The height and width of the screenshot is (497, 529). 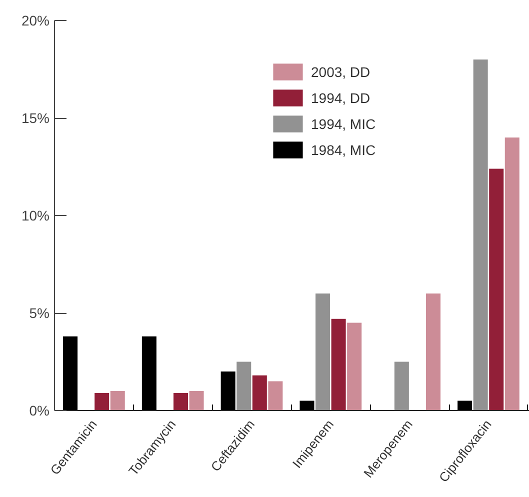 I want to click on legend-label: 2003, DD, so click(x=340, y=72).